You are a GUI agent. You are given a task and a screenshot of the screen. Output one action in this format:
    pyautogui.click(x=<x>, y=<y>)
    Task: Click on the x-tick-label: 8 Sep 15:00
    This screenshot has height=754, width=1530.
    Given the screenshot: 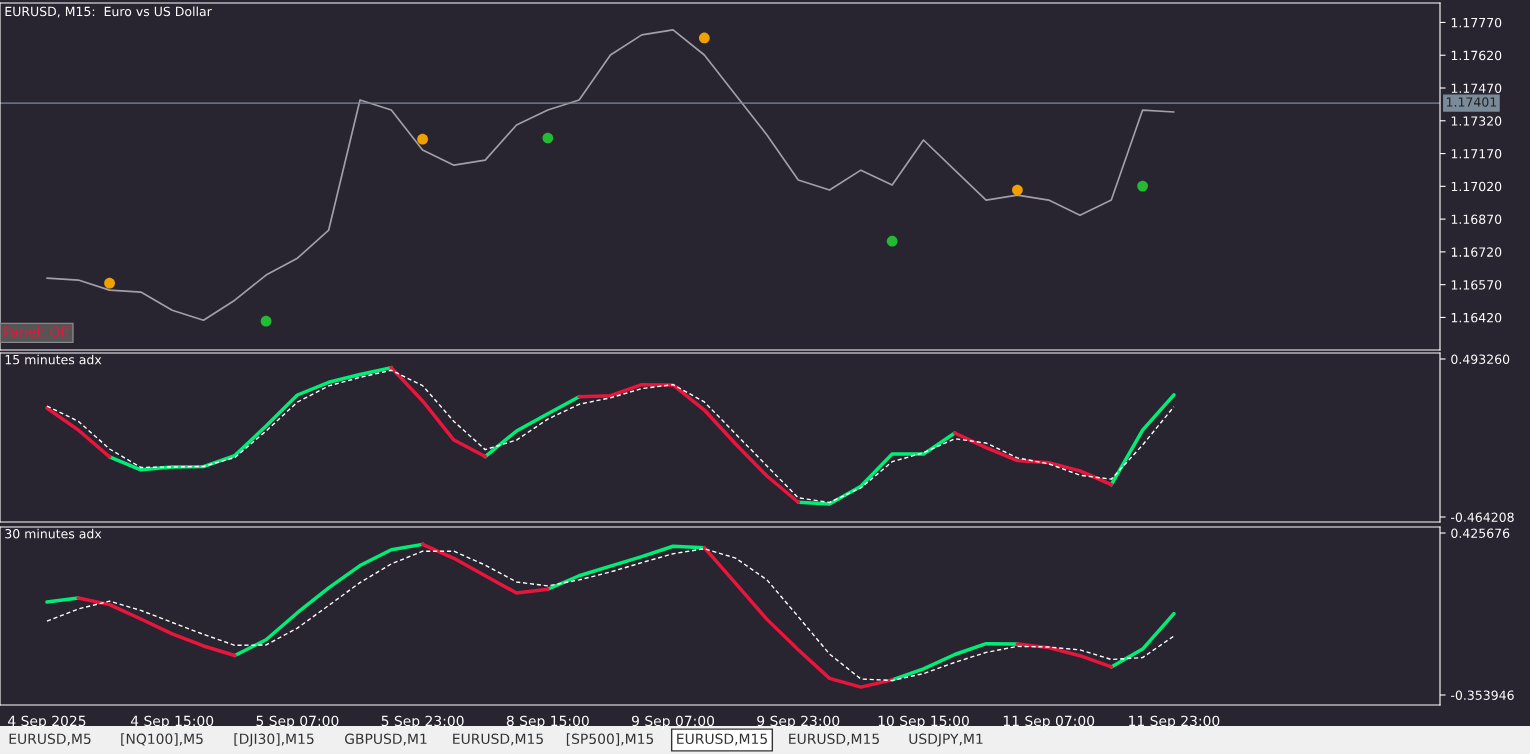 What is the action you would take?
    pyautogui.click(x=547, y=722)
    